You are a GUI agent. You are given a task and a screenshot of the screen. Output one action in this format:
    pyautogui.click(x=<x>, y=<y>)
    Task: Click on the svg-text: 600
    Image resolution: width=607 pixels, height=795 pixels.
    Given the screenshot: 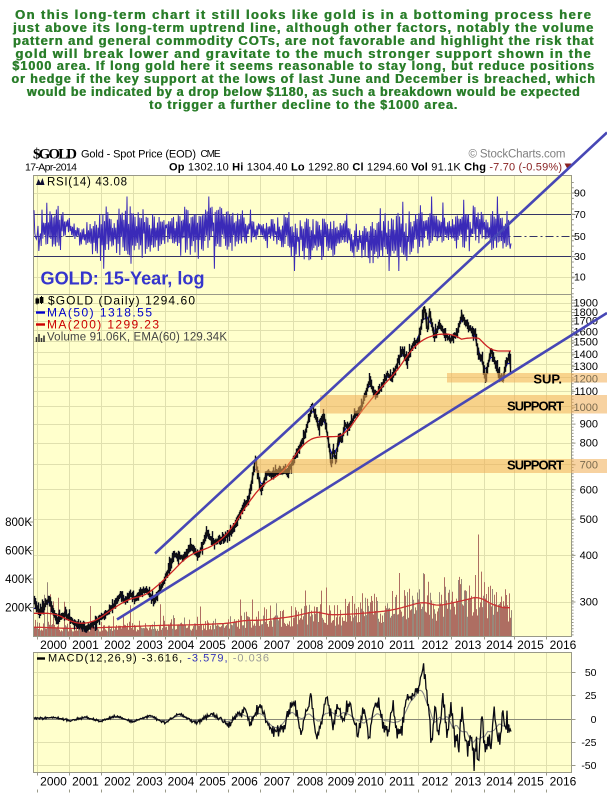 What is the action you would take?
    pyautogui.click(x=589, y=490)
    